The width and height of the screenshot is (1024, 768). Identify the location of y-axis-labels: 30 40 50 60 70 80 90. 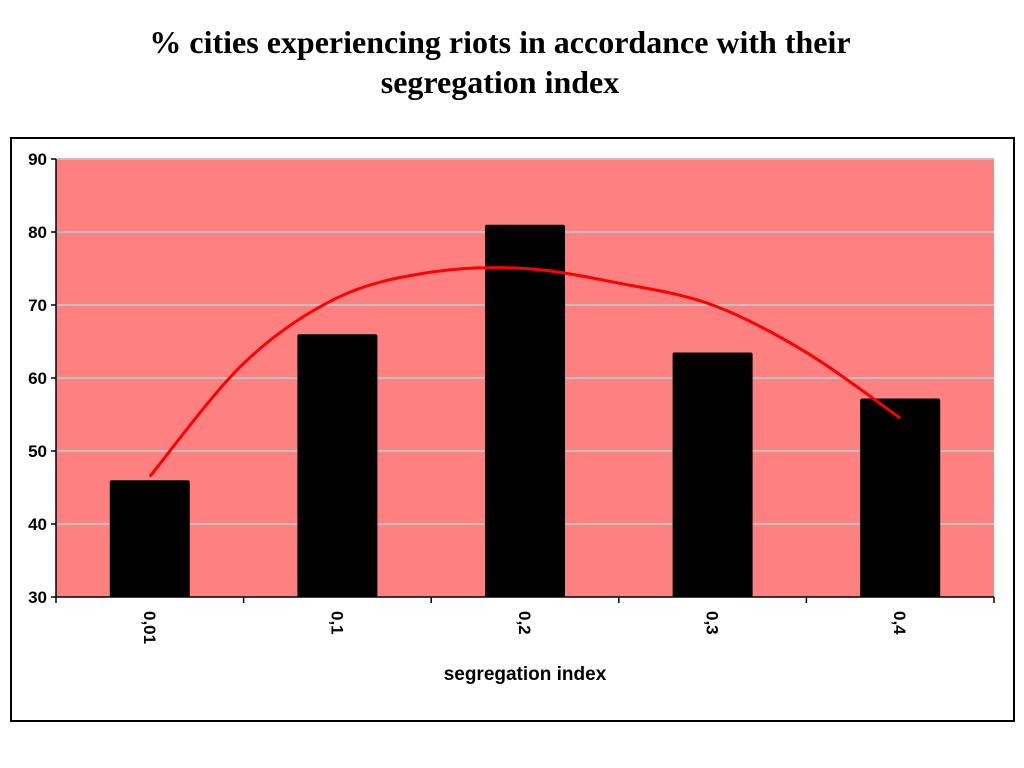
(37, 378).